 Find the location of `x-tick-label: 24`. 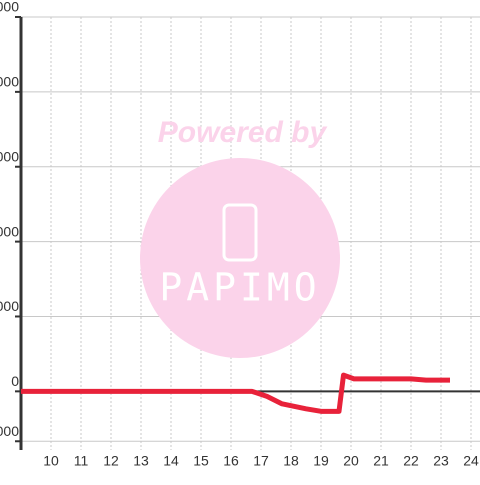

x-tick-label: 24 is located at coordinates (471, 461).